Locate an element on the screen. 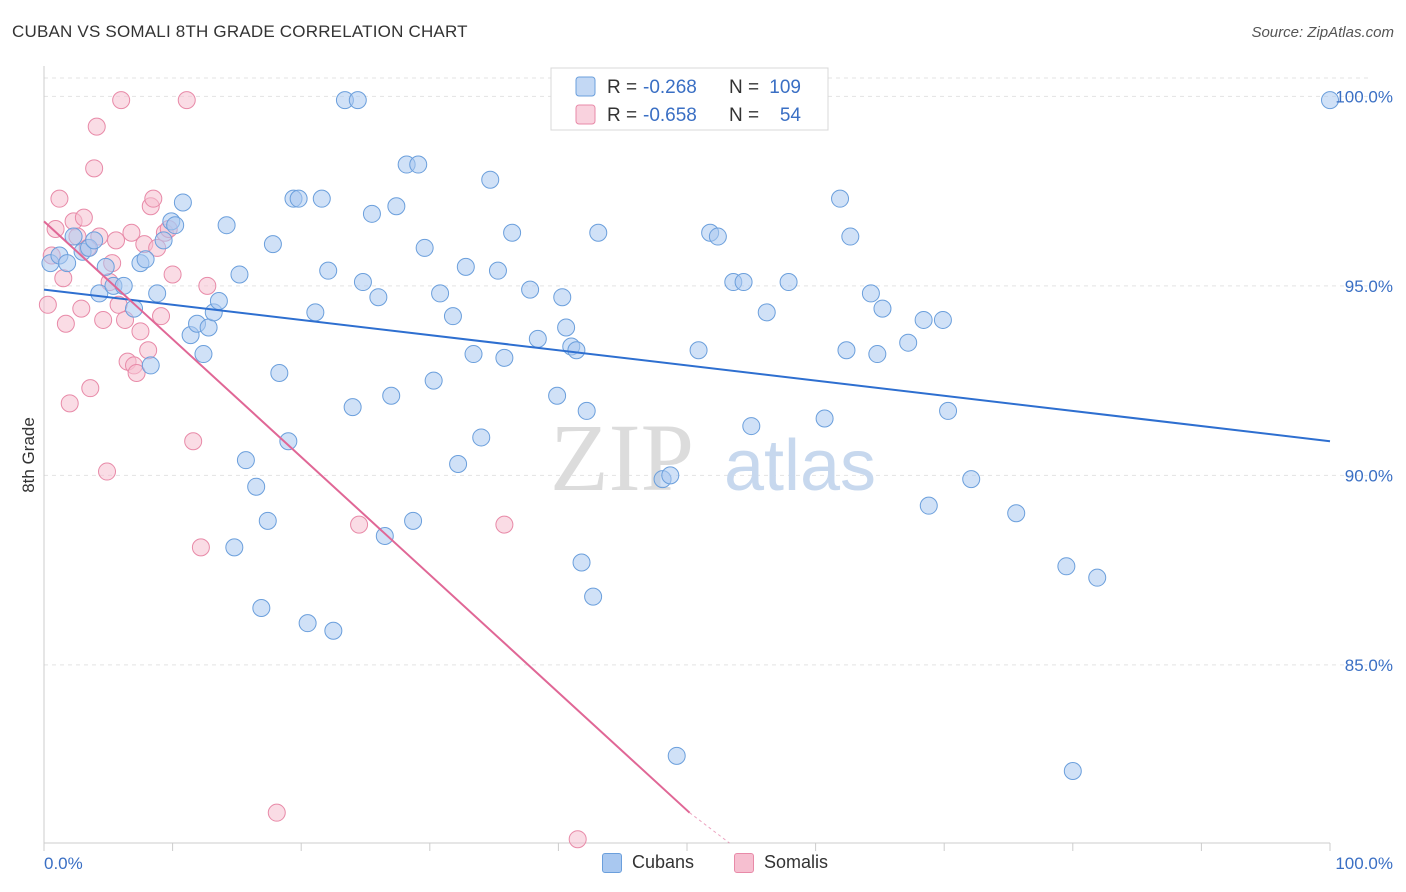  watermark-atlas: atlas is located at coordinates (800, 466).